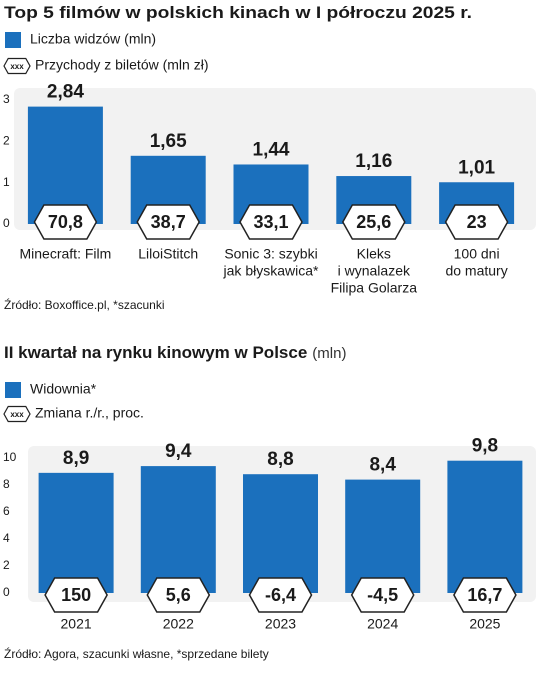  I want to click on badge-label: 5,6, so click(178, 595).